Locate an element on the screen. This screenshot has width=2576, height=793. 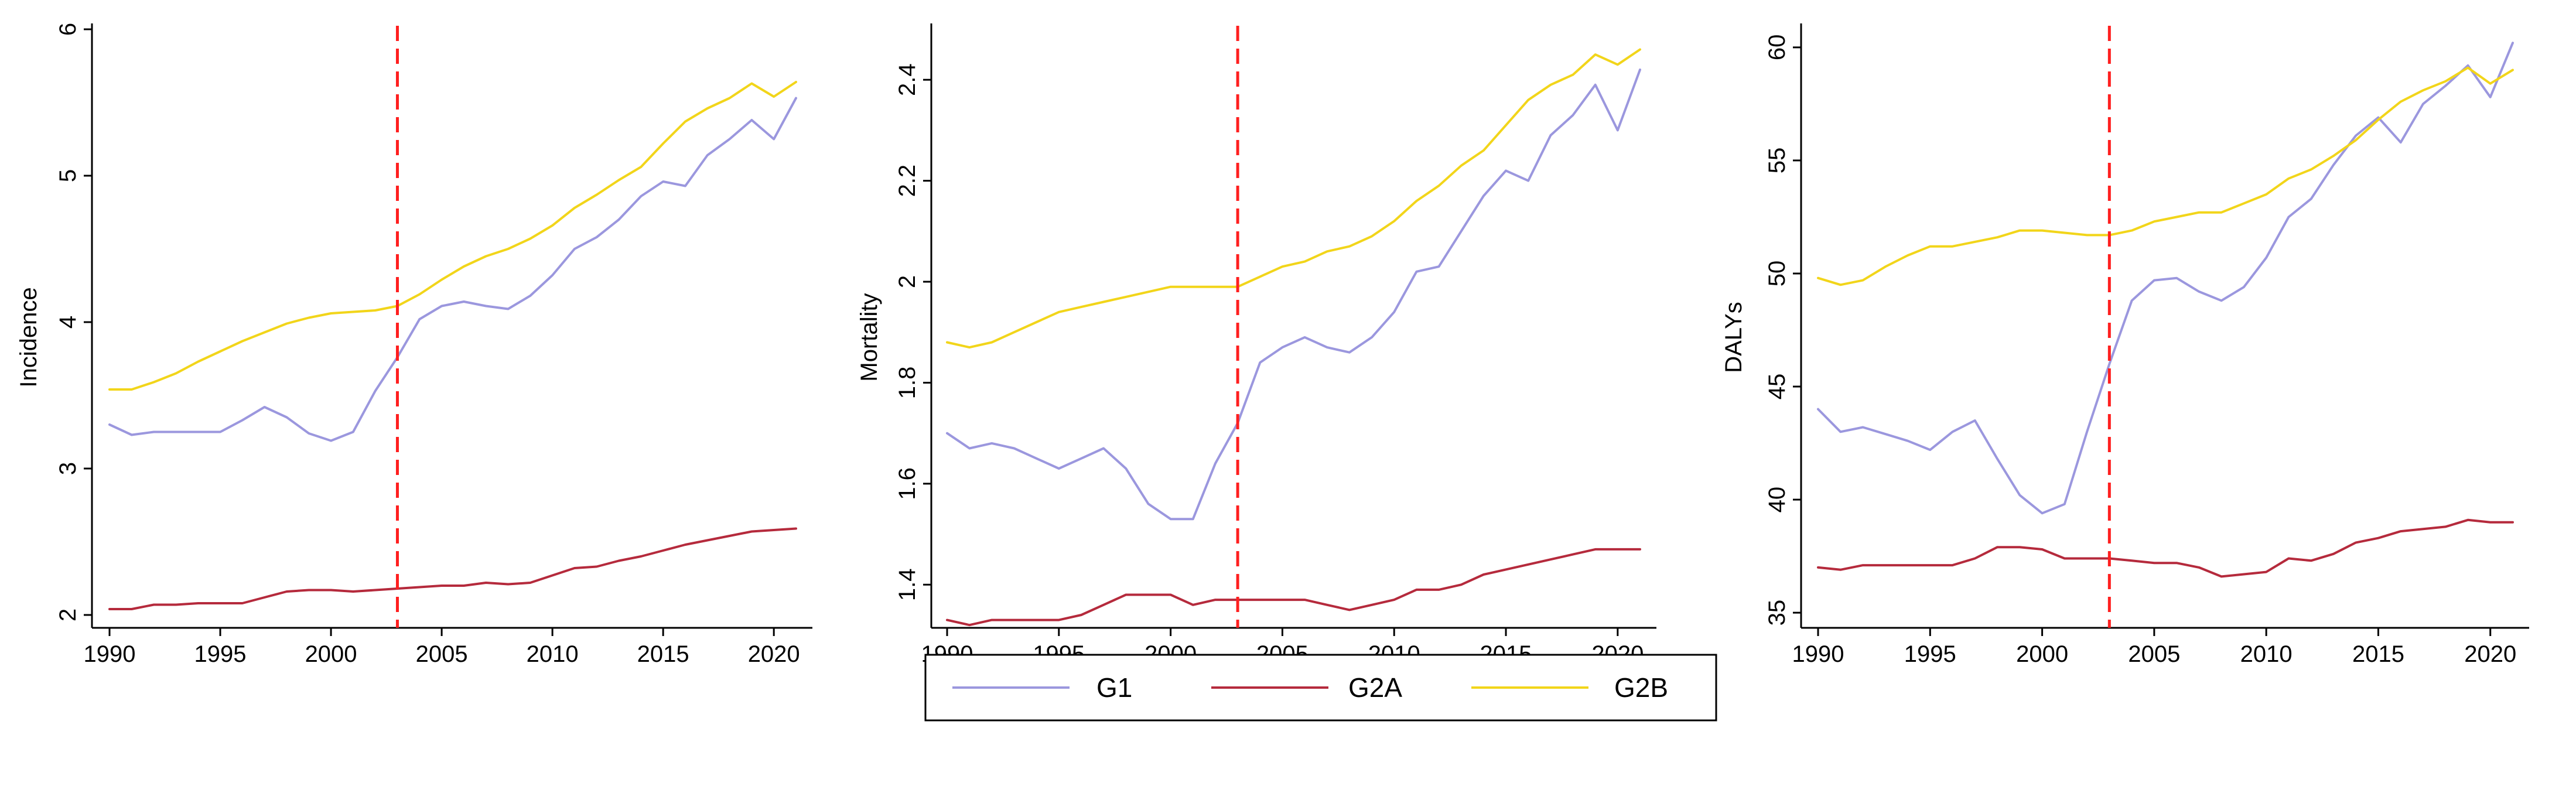
mortality-y-axis-title: Mortality is located at coordinates (869, 337).